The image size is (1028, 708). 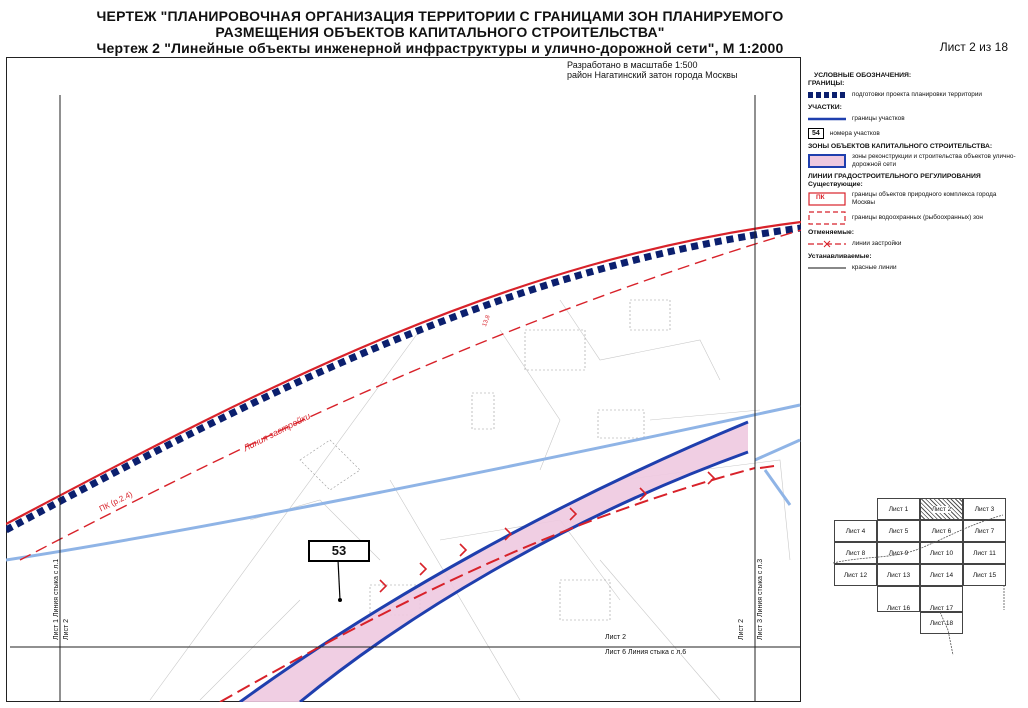 What do you see at coordinates (827, 119) in the screenshot?
I see `blue-line-symbol` at bounding box center [827, 119].